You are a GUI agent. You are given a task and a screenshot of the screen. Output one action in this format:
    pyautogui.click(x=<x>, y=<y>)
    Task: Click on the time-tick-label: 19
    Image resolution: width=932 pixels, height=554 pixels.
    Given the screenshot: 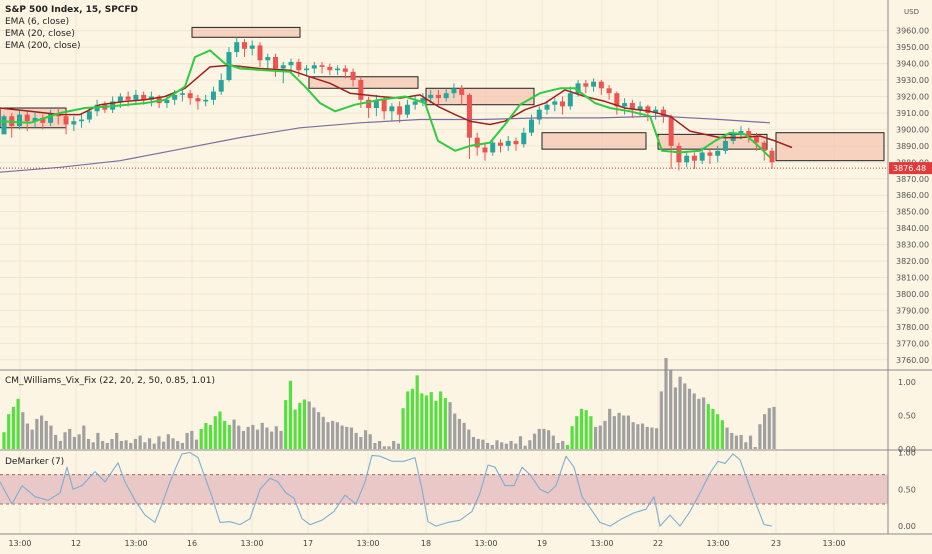 What is the action you would take?
    pyautogui.click(x=542, y=543)
    